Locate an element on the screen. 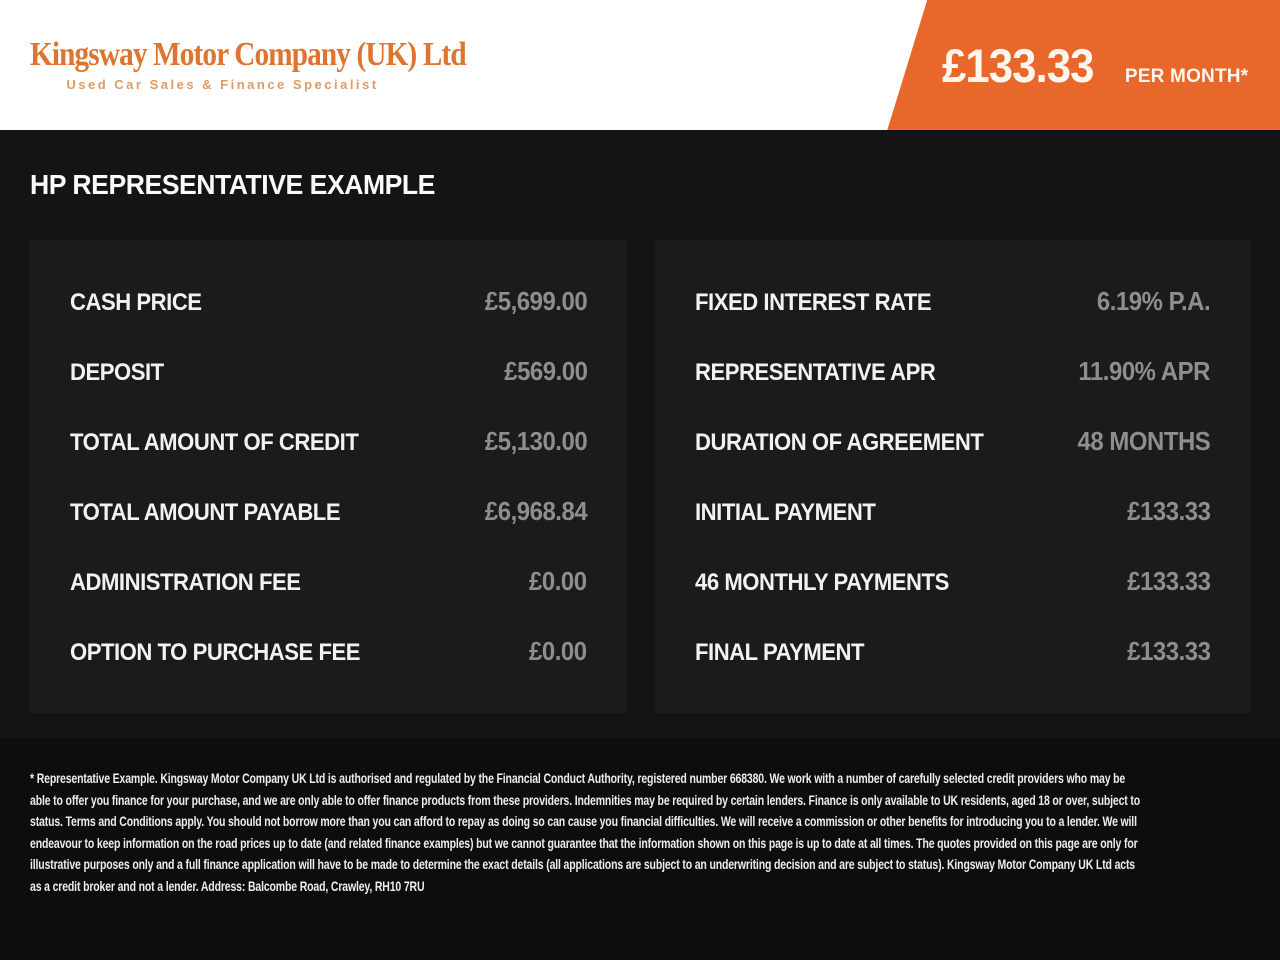  row-value: 48 MONTHS is located at coordinates (1143, 440).